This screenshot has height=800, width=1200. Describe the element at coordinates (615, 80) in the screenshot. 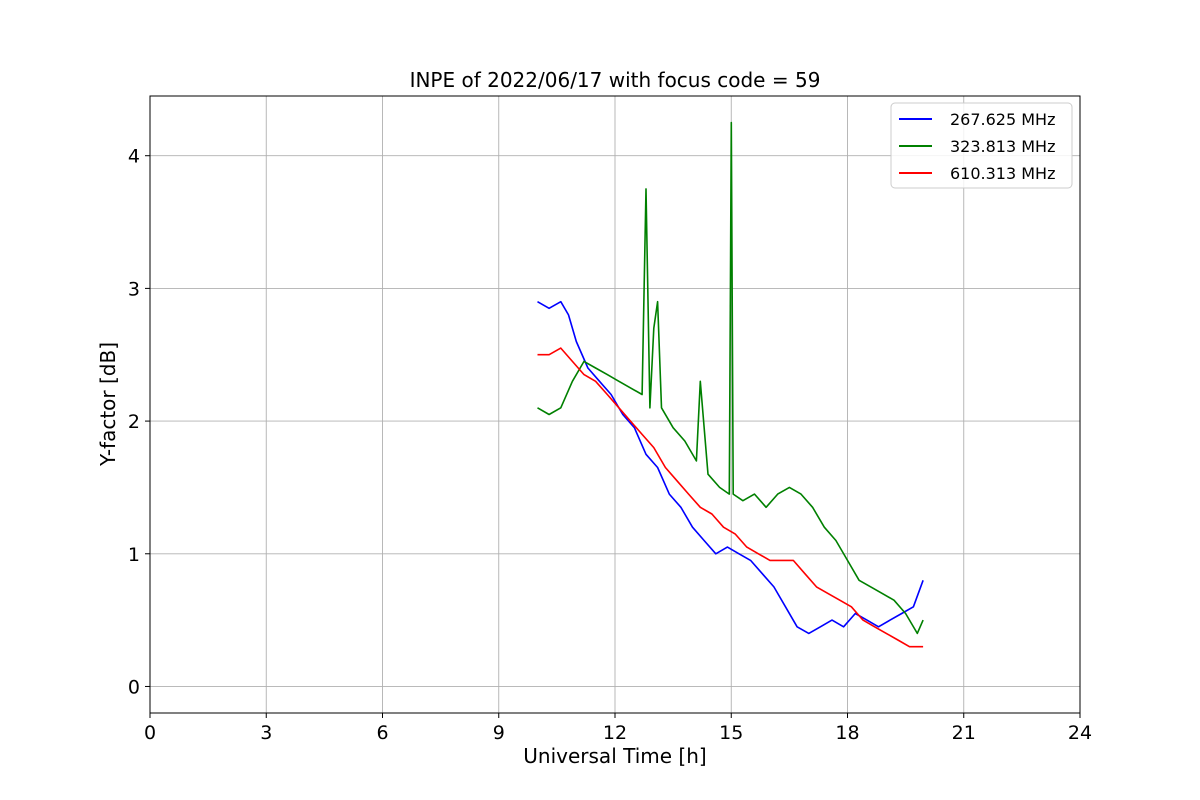

I see `chart-title: INPE of 2022/06/17 with focus code = 59` at that location.